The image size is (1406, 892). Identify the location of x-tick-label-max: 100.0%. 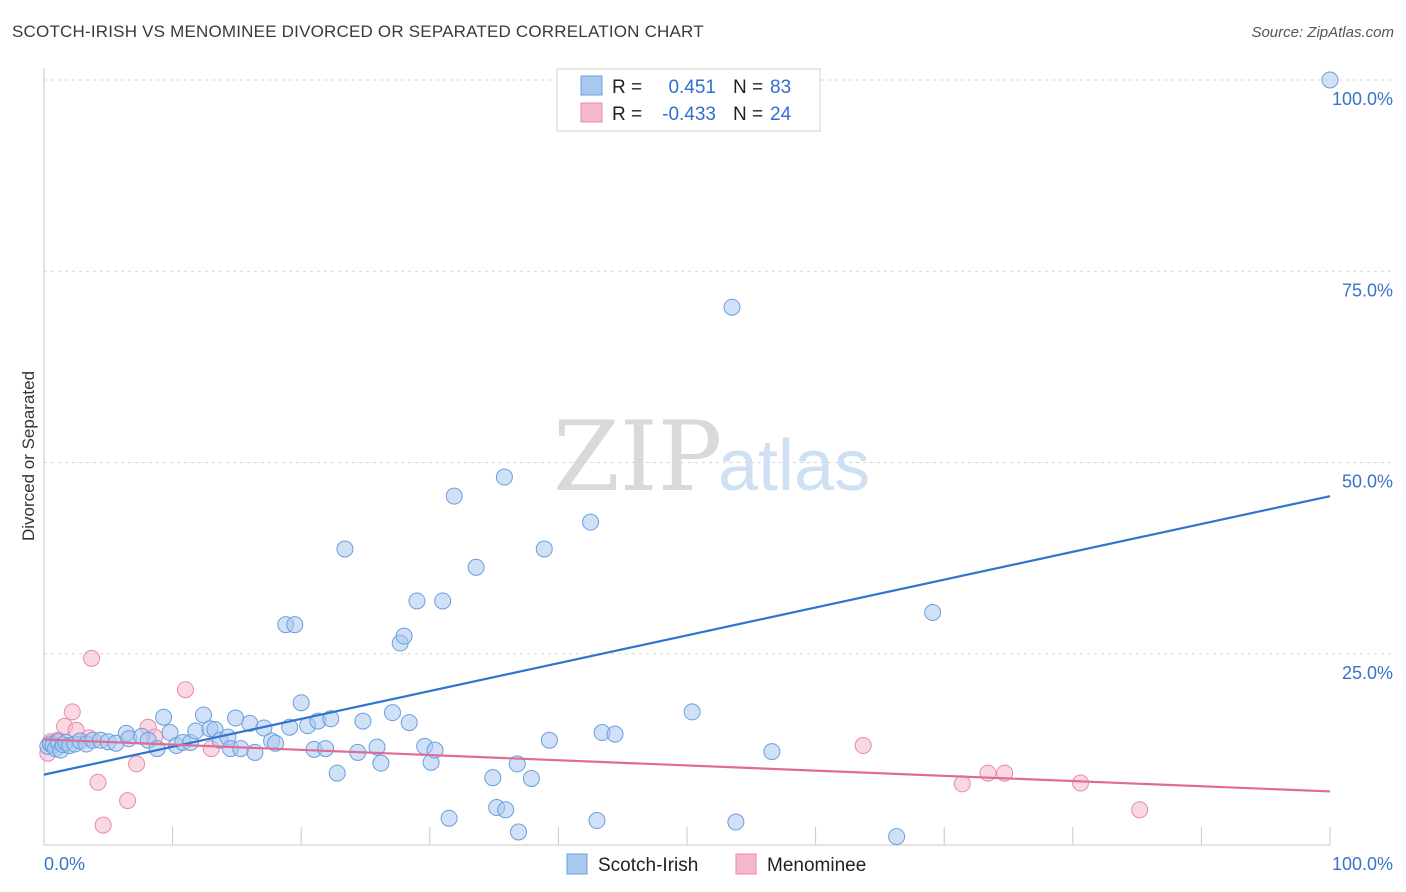
(1362, 864).